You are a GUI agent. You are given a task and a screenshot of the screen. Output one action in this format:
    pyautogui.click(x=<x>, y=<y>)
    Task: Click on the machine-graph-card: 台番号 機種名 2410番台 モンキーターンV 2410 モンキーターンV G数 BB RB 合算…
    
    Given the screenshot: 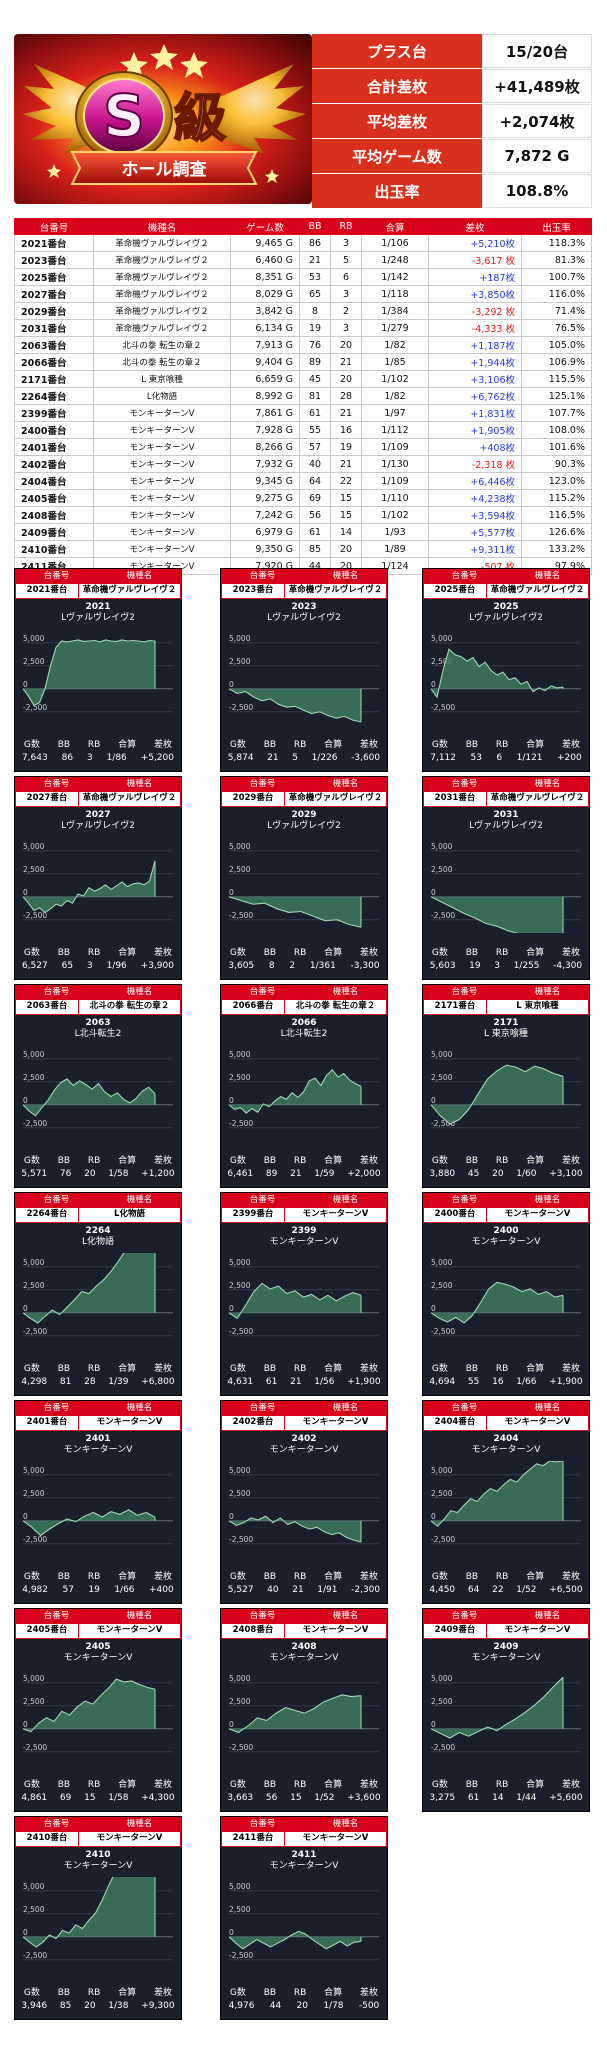 What is the action you would take?
    pyautogui.click(x=98, y=1918)
    